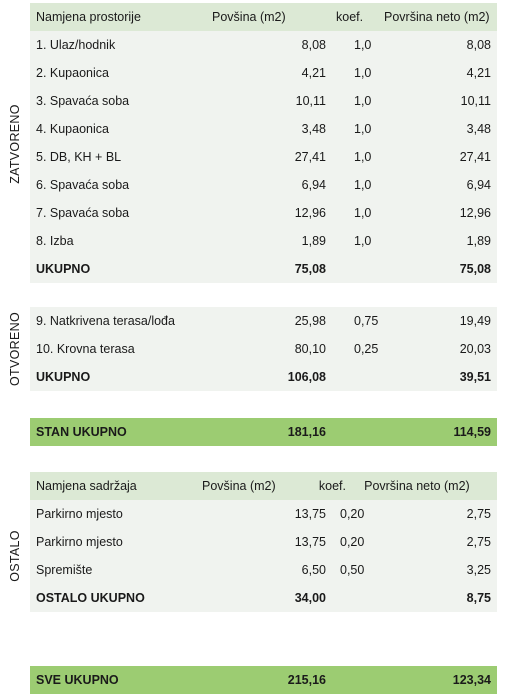  I want to click on cell-net: 6,94, so click(478, 185).